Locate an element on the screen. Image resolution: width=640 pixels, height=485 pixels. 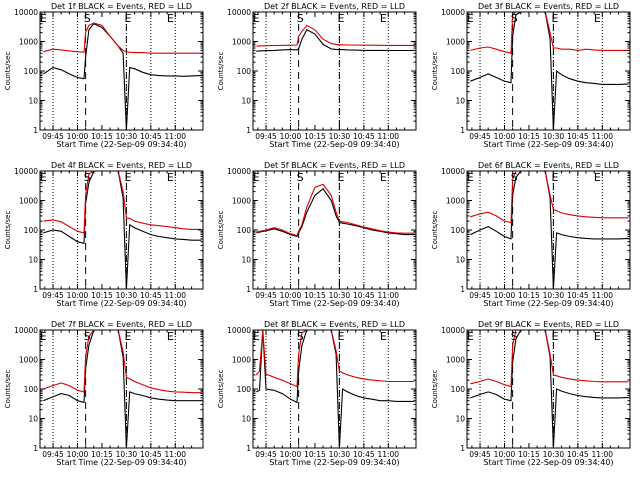
panel-title: Det 9f BLACK = Events, RED = LLD is located at coordinates (548, 324).